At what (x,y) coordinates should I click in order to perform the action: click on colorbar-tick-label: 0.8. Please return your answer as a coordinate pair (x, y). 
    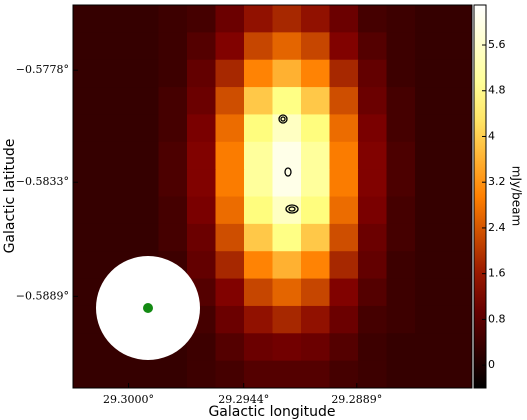
    Looking at the image, I should click on (497, 318).